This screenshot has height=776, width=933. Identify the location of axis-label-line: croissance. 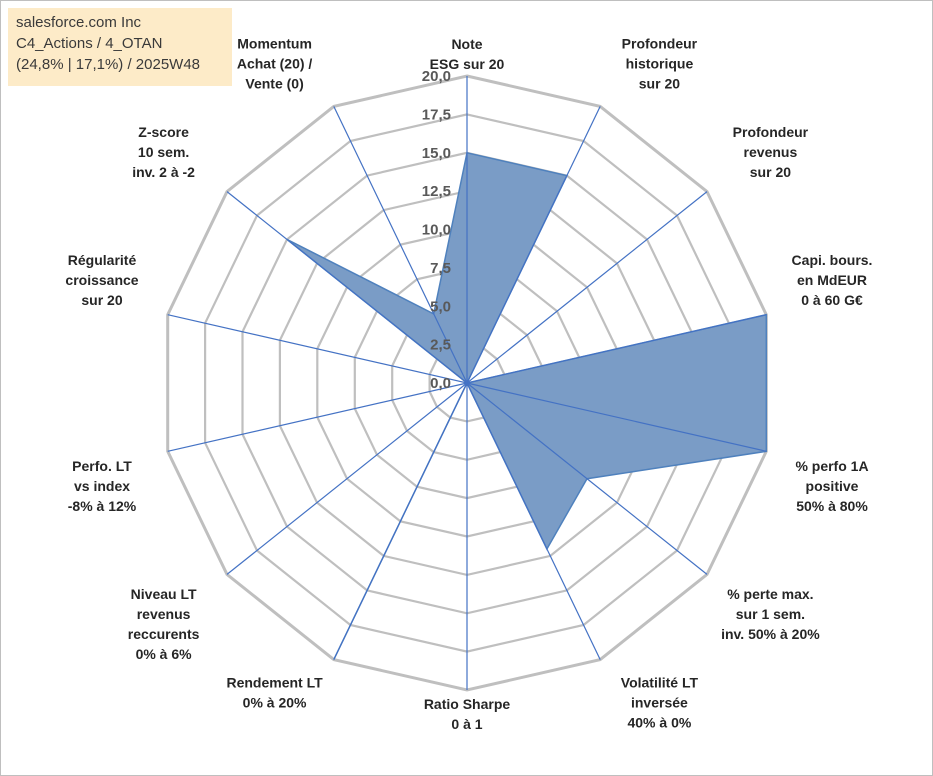
(101, 280).